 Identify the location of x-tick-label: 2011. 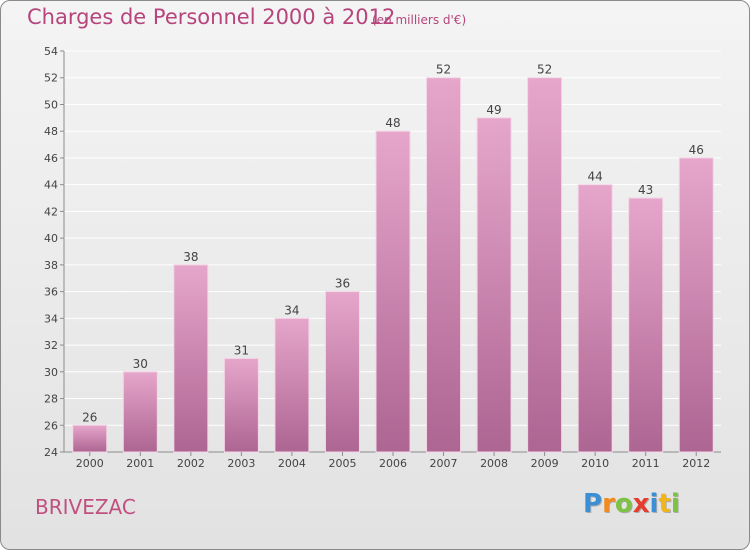
(646, 463).